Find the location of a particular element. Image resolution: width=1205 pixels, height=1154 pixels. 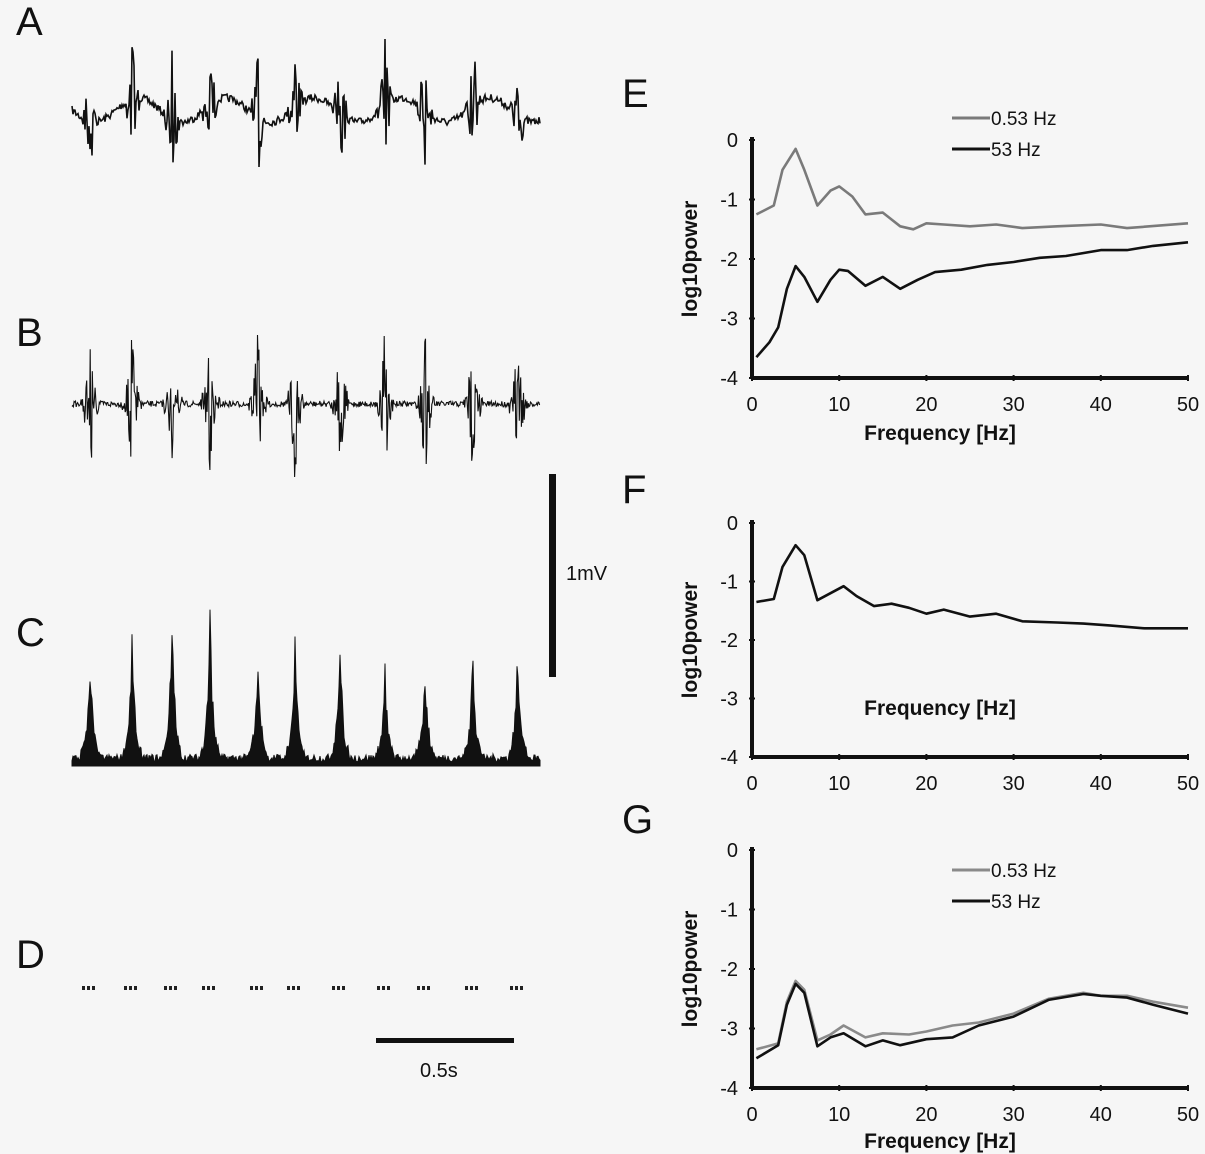

time-scale-bar is located at coordinates (445, 1040).